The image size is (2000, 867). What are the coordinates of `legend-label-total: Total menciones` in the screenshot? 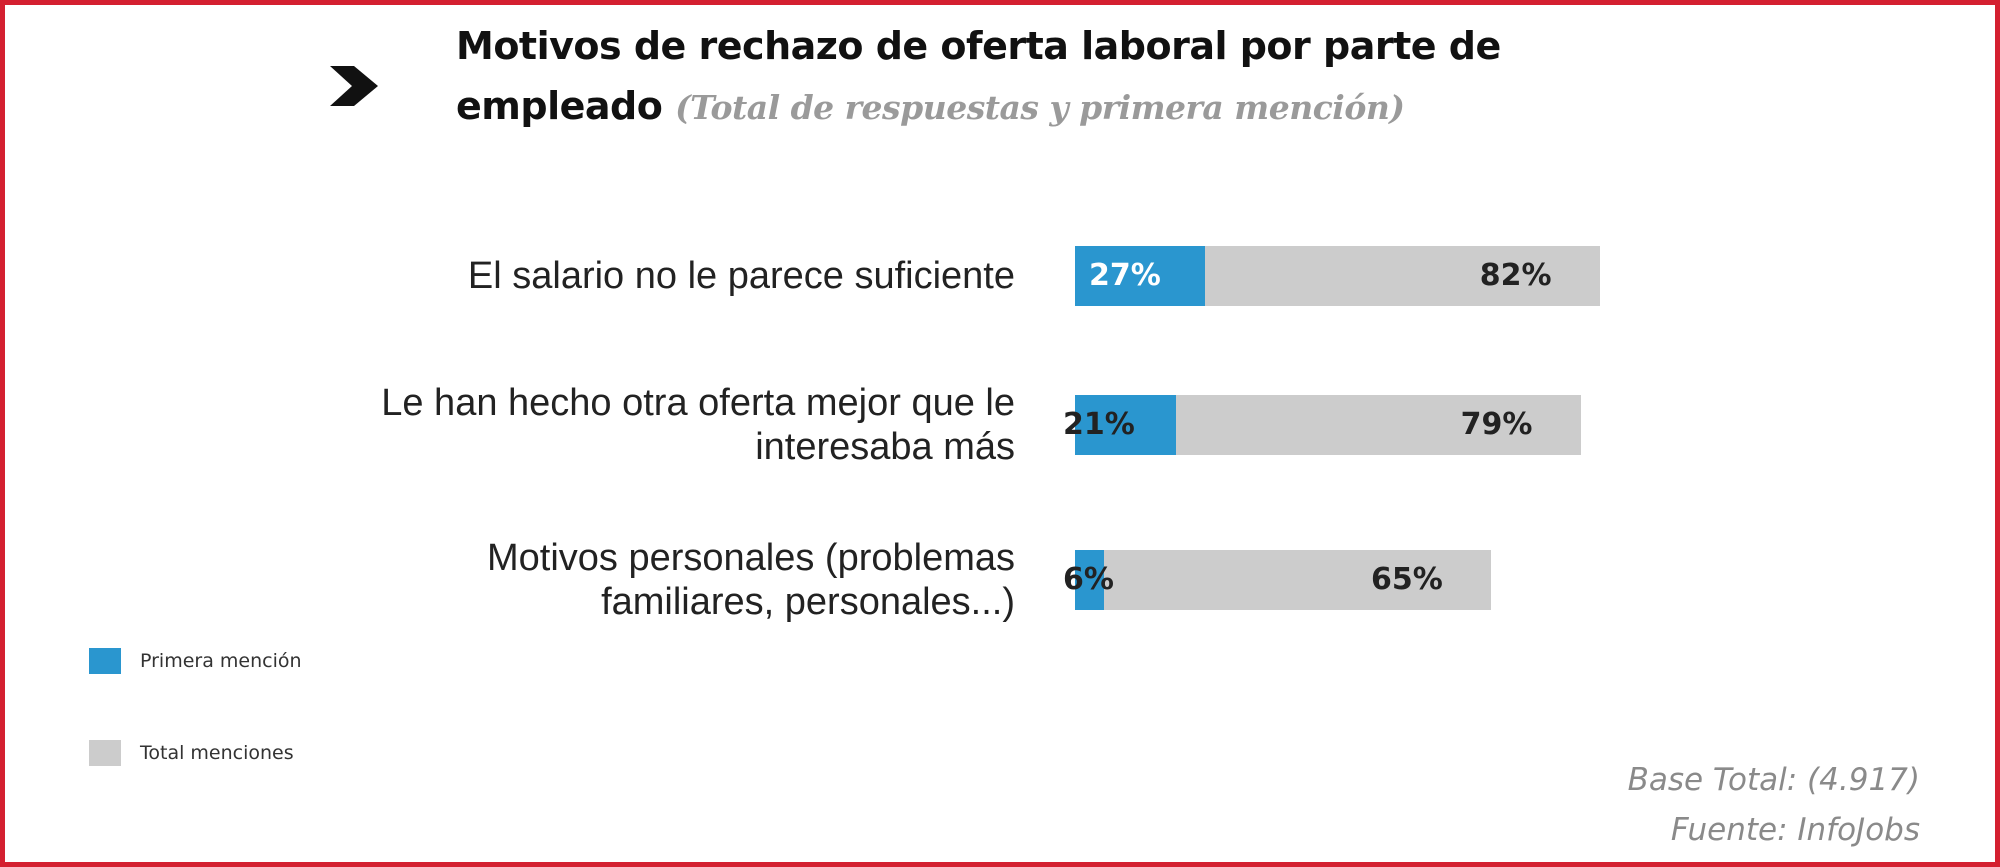 It's located at (217, 753).